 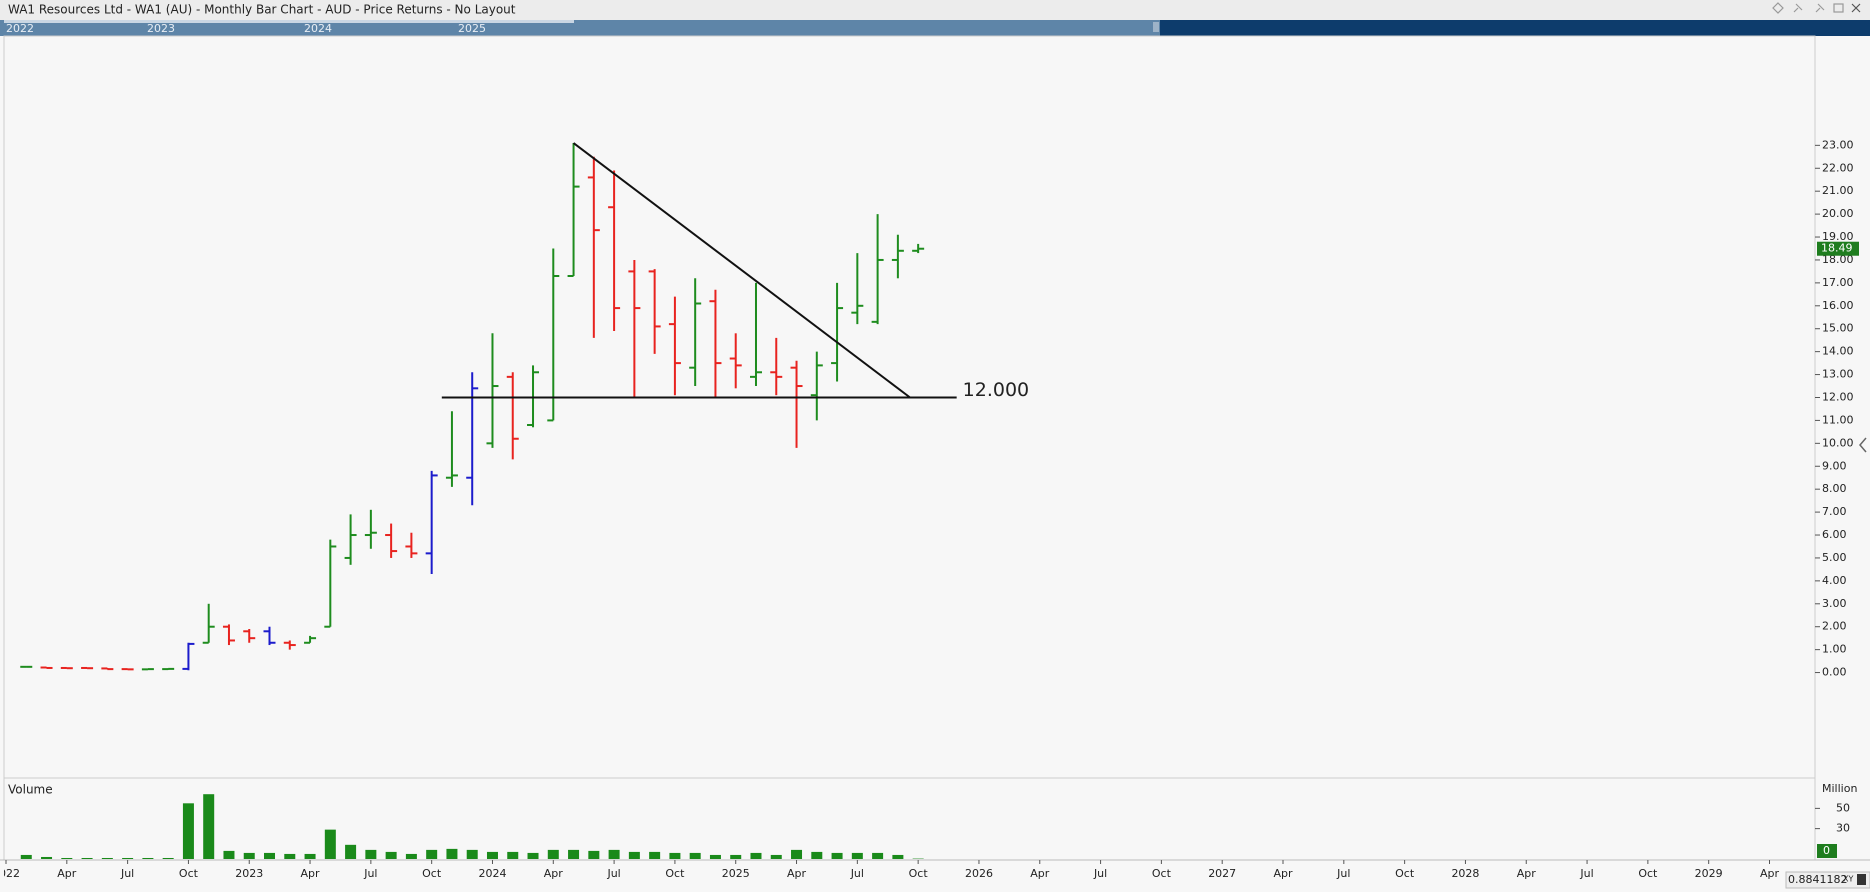 I want to click on y-tick-label: 14.00, so click(x=1838, y=351).